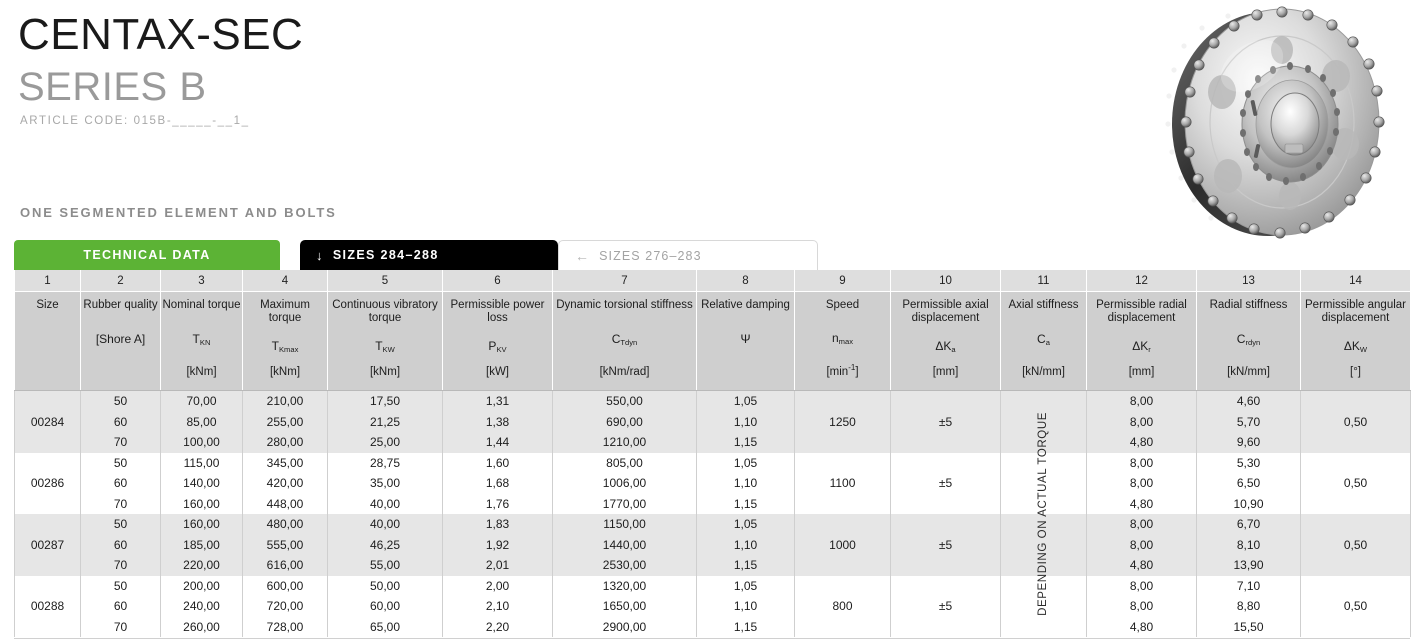  Describe the element at coordinates (745, 281) in the screenshot. I see `column-number-8: 8` at that location.